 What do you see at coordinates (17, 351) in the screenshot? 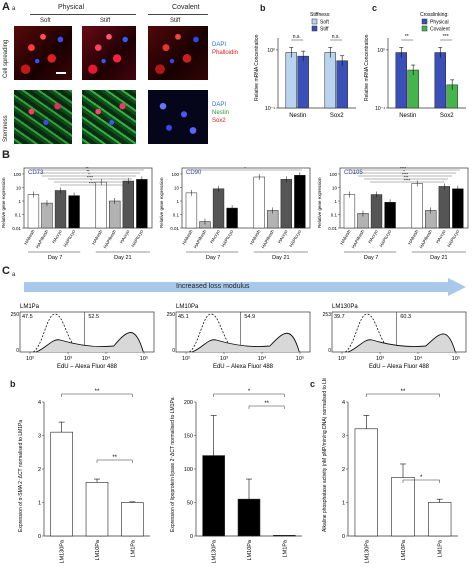
I see `y-zero-label: 0` at bounding box center [17, 351].